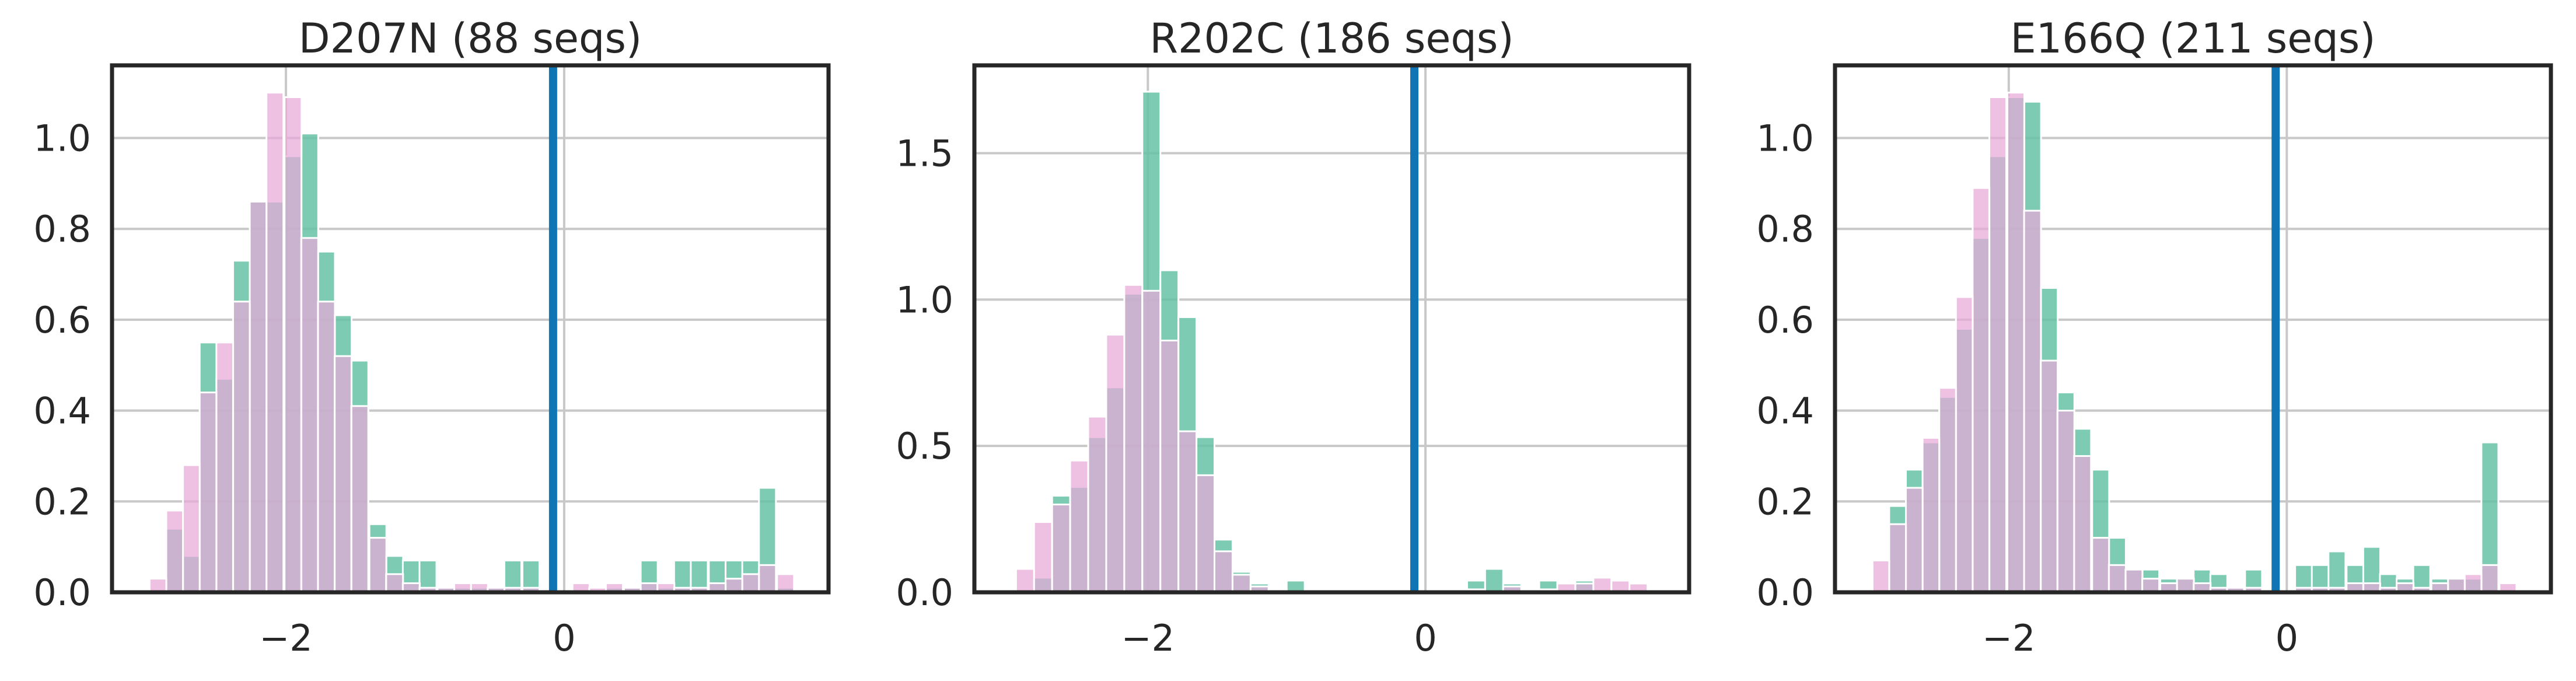  Describe the element at coordinates (924, 446) in the screenshot. I see `y-tick-label: 0.5` at that location.